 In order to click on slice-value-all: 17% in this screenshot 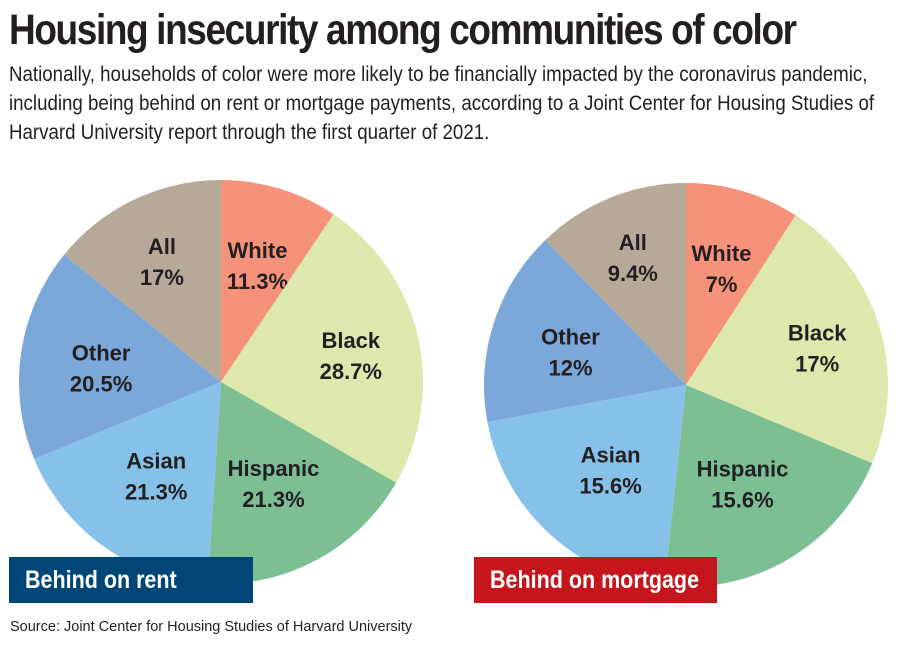, I will do `click(162, 277)`.